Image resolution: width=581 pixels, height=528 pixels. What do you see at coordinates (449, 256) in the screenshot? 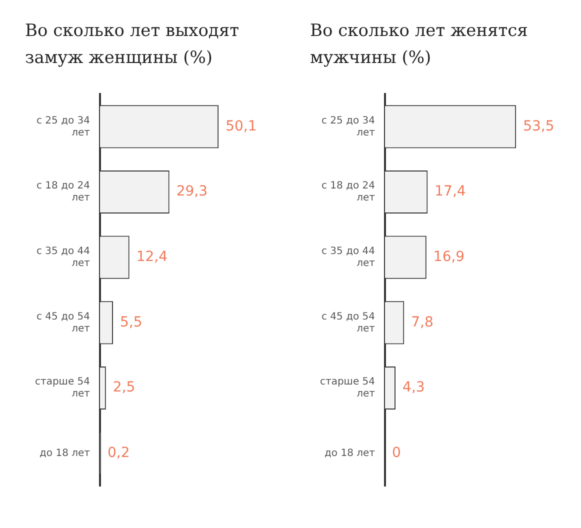
I see `data-label: 16,9` at bounding box center [449, 256].